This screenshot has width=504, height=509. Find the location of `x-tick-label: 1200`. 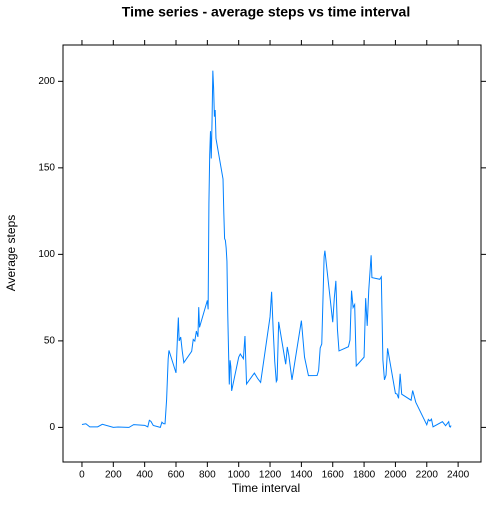

x-tick-label: 1200 is located at coordinates (270, 475).